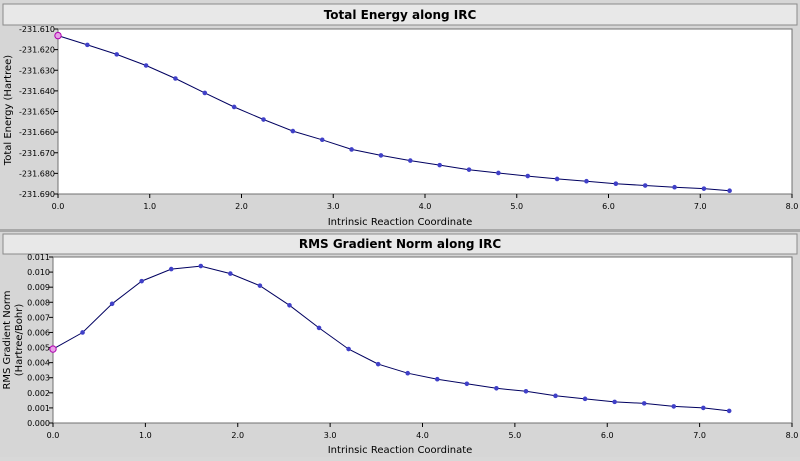 The width and height of the screenshot is (800, 461). I want to click on gradient-x-tick-label: 2.0, so click(237, 435).